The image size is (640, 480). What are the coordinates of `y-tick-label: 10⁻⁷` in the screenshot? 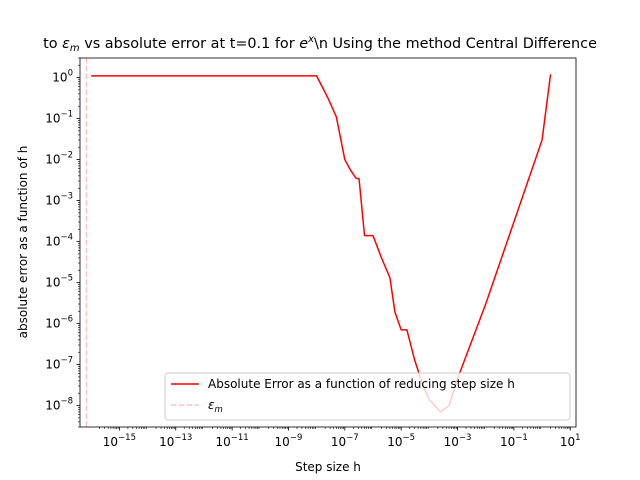 It's located at (59, 364).